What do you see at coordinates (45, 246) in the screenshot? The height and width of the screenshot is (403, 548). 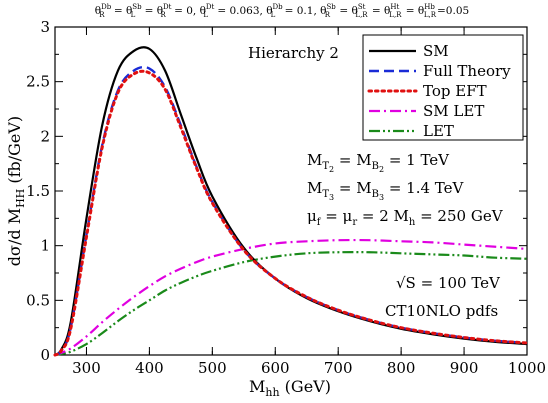 I see `y-tick-label: 1` at bounding box center [45, 246].